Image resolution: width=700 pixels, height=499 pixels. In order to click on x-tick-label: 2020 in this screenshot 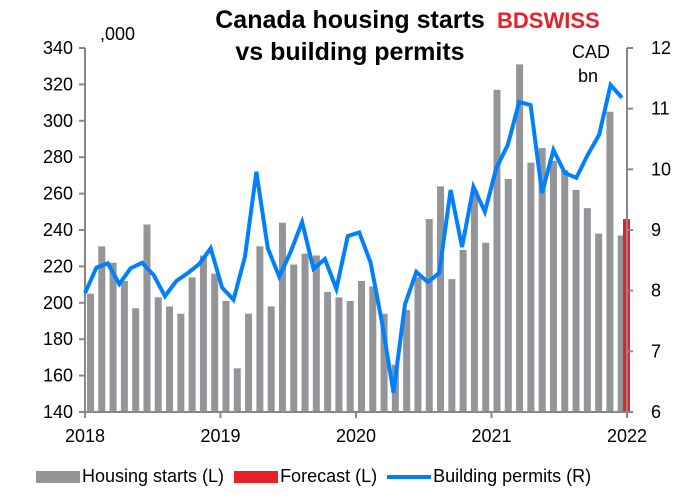, I will do `click(356, 436)`.